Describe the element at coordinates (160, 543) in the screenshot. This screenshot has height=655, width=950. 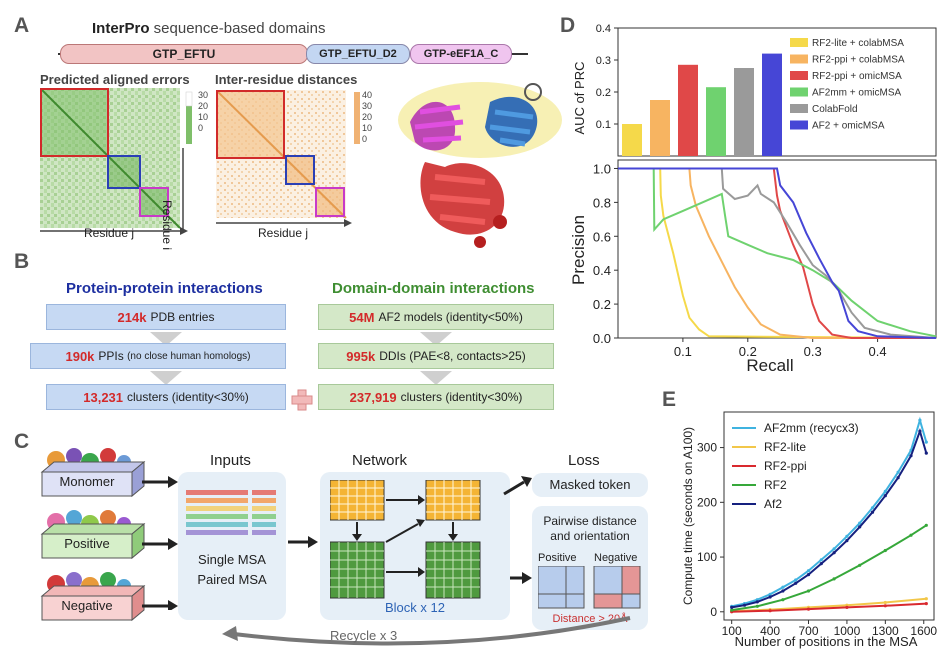
I see `category-arrows` at that location.